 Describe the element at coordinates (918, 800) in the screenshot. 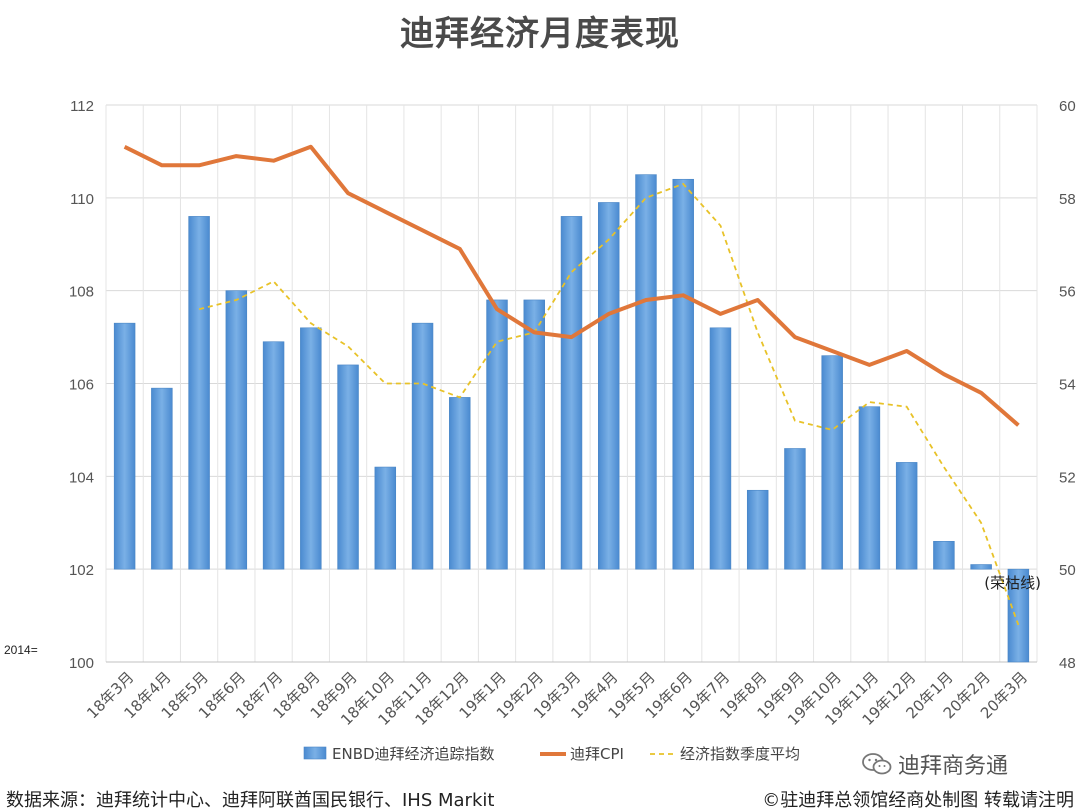

I see `copyright-note: ©驻迪拜总领馆经商处制图 转载请注明` at that location.